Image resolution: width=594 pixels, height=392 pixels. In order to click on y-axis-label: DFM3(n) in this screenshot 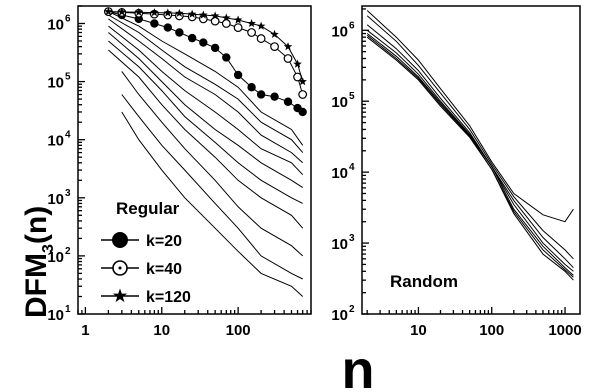, I will do `click(38, 262)`.